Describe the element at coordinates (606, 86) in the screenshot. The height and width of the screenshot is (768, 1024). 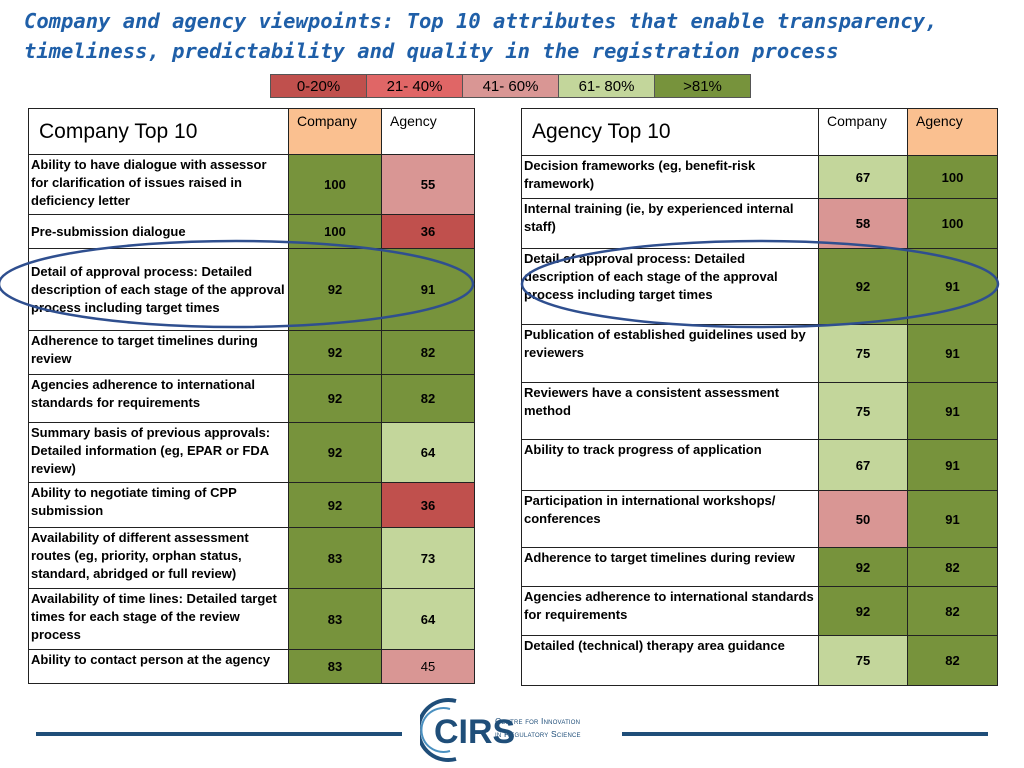
I see `legend-item: 61- 80%` at that location.